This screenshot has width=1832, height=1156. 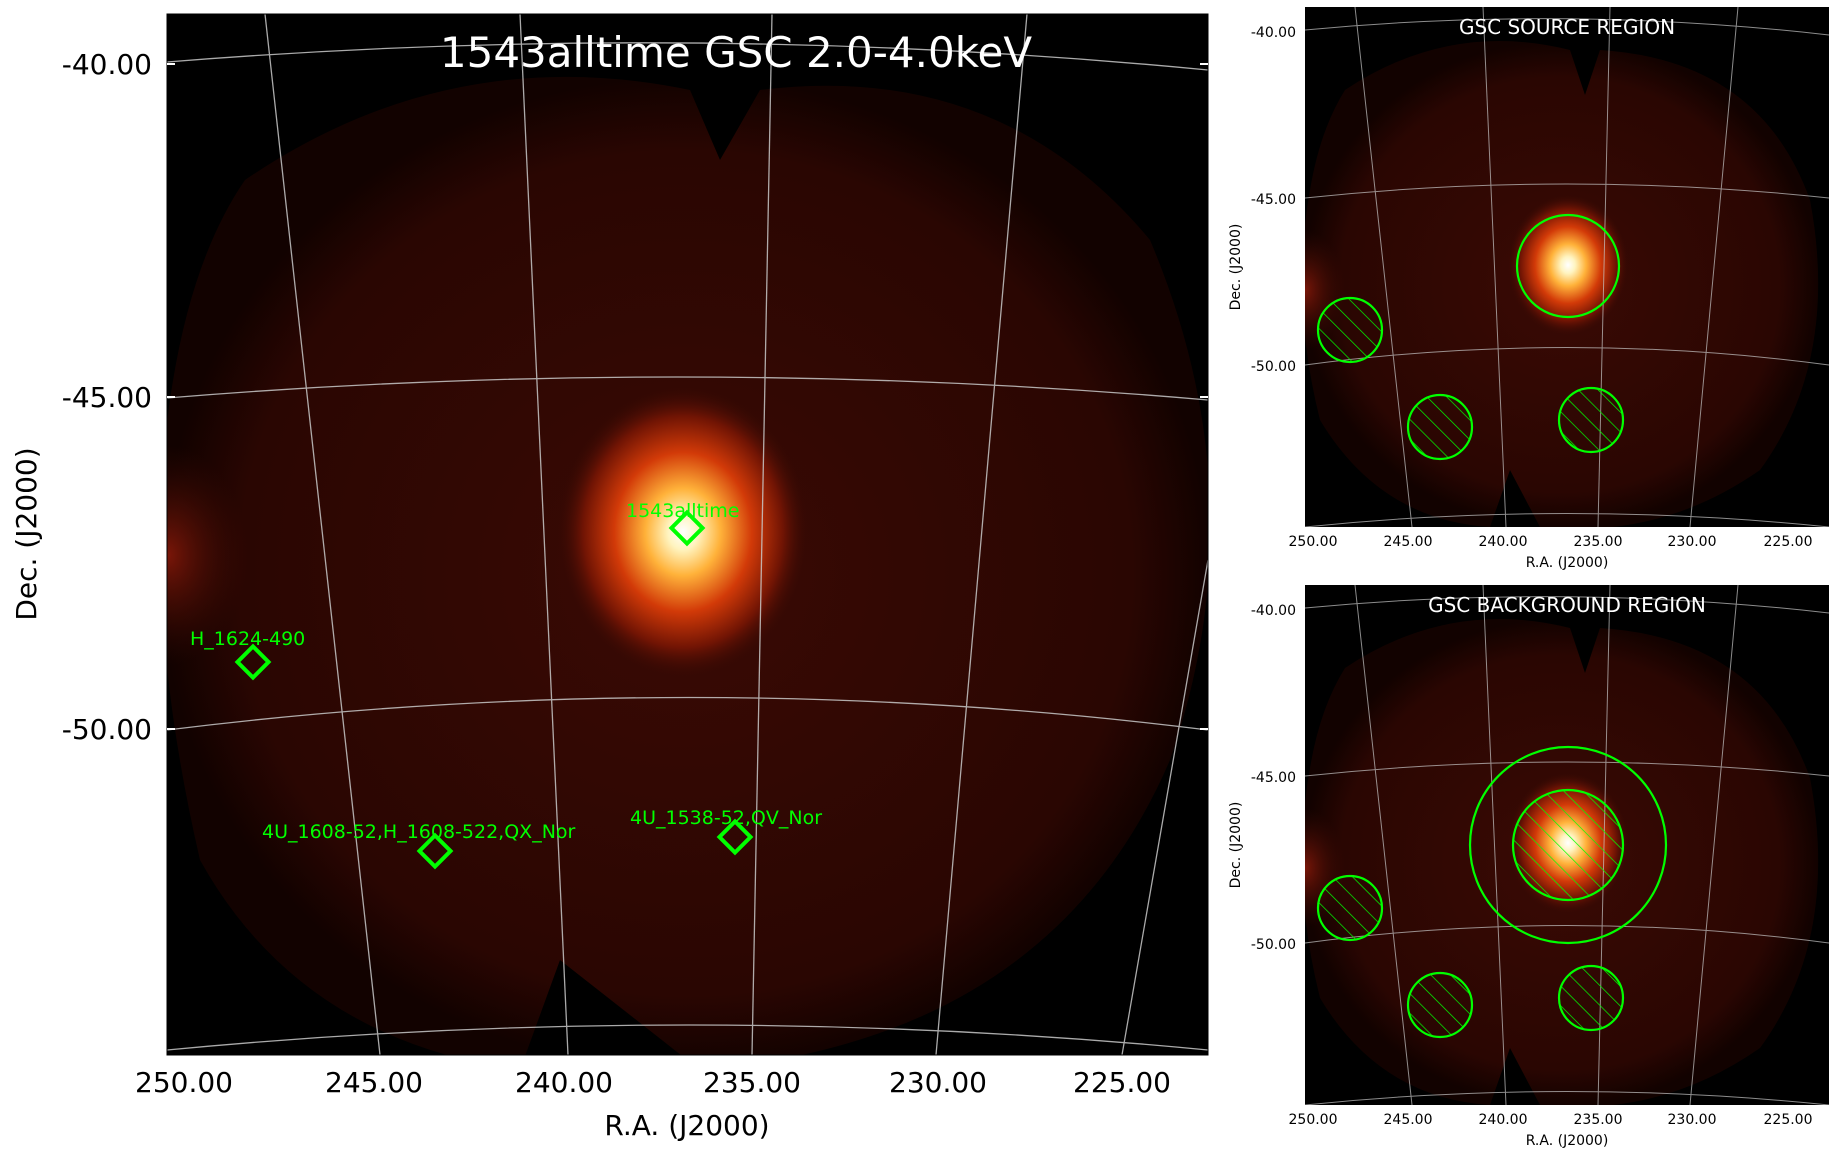 I want to click on bright-source-glow, so click(x=683, y=532).